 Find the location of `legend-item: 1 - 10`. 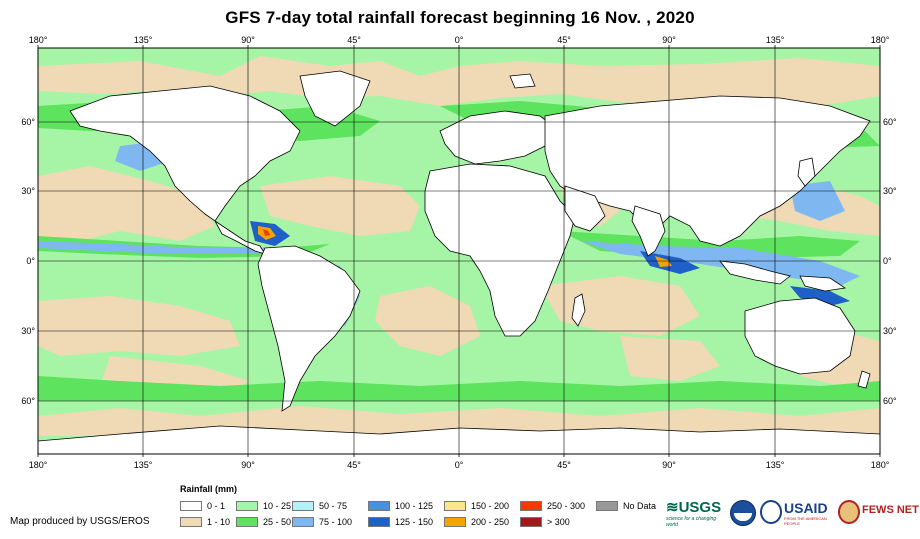

legend-item: 1 - 10 is located at coordinates (205, 522).